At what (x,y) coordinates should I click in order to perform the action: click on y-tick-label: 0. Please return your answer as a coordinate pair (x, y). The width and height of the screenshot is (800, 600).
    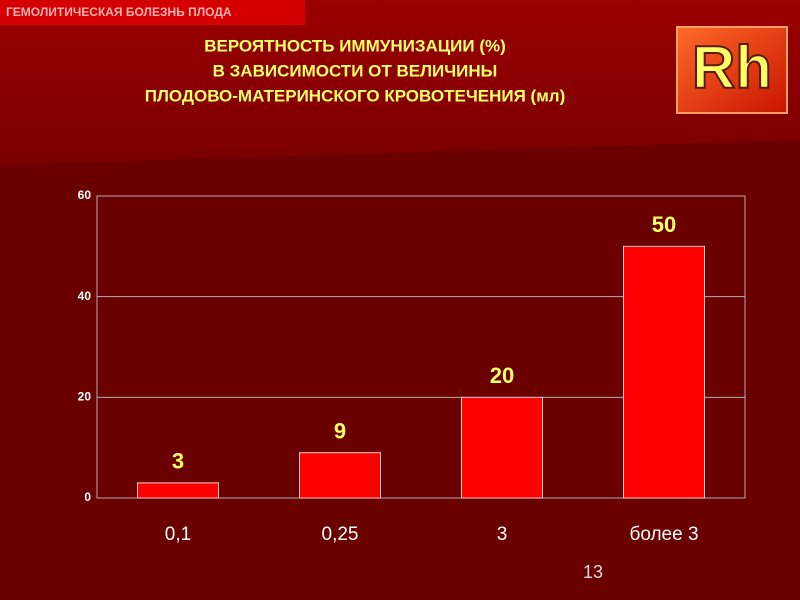
    Looking at the image, I should click on (87, 497).